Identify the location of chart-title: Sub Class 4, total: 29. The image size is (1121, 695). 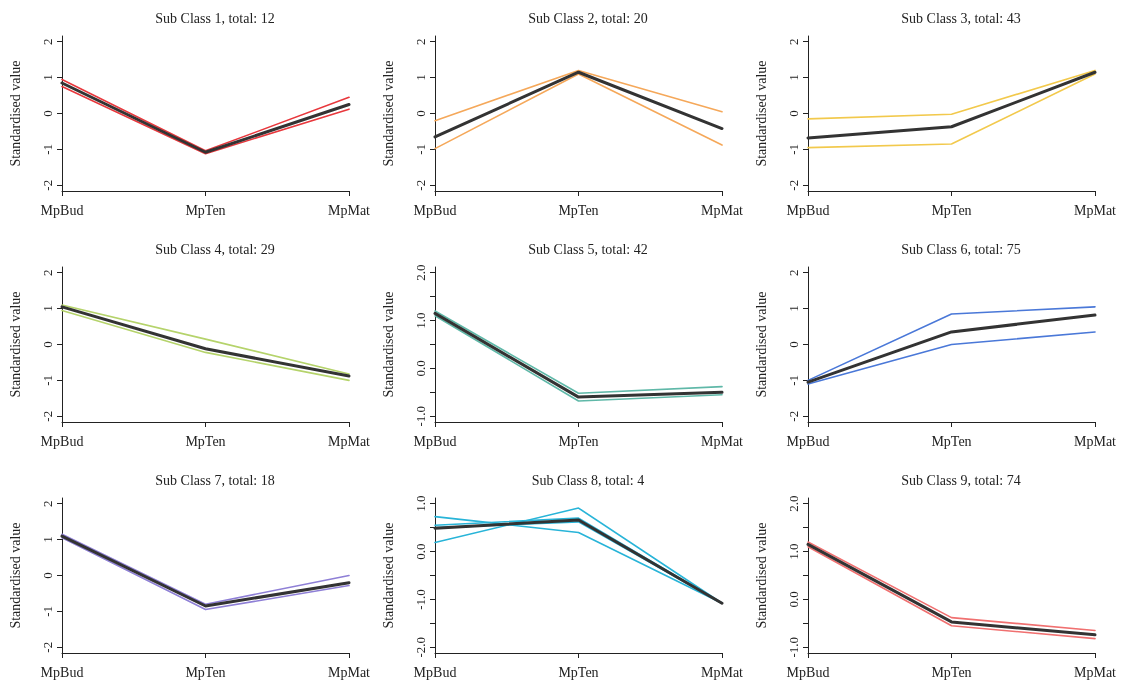
(215, 249).